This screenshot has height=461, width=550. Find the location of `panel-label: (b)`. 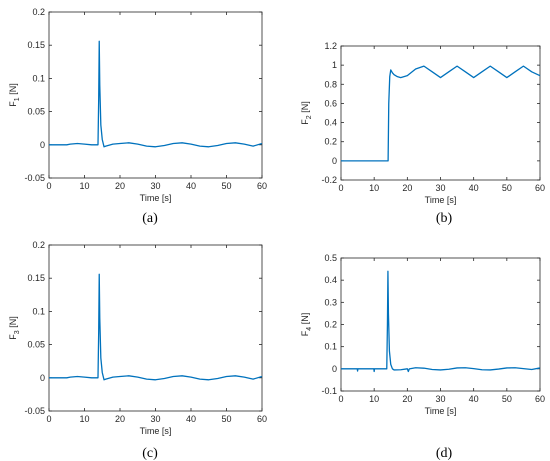

panel-label: (b) is located at coordinates (444, 218).